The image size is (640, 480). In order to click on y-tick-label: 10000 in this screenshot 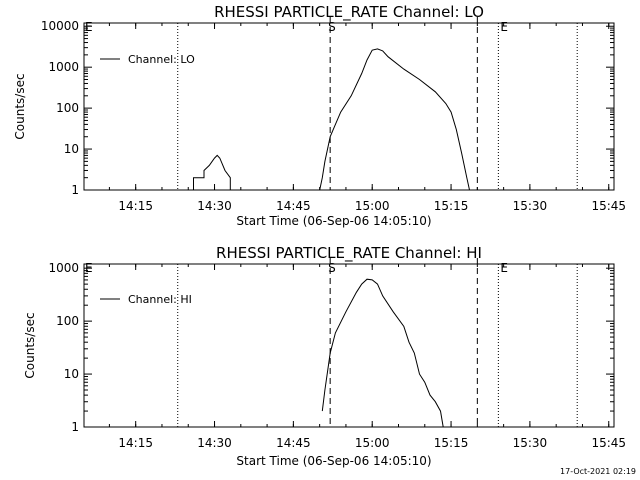, I will do `click(60, 26)`.